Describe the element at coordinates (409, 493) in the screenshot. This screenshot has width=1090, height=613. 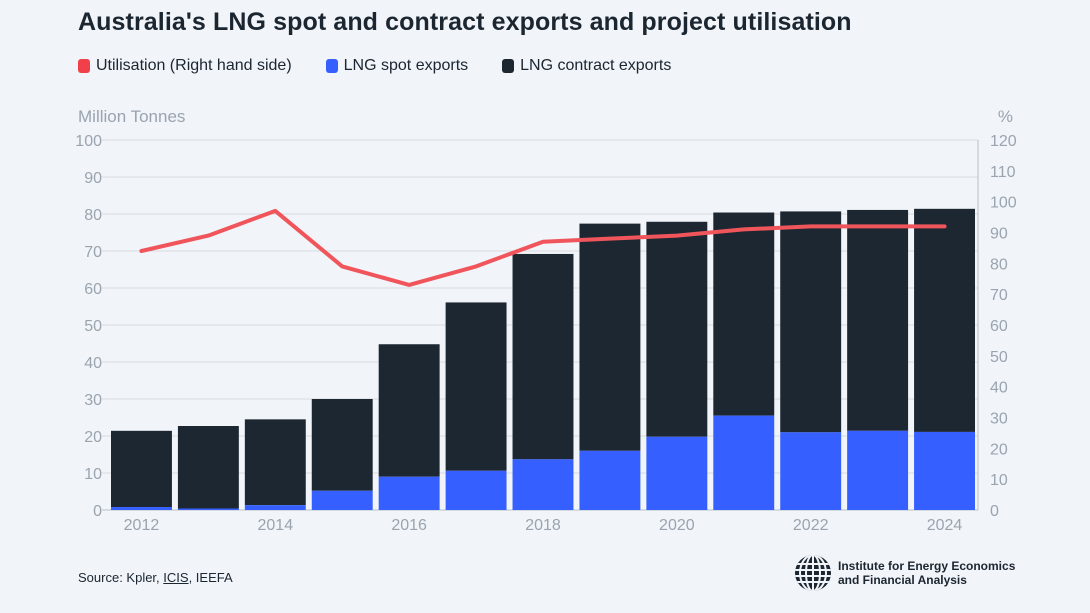
I see `bar-spot-2016` at that location.